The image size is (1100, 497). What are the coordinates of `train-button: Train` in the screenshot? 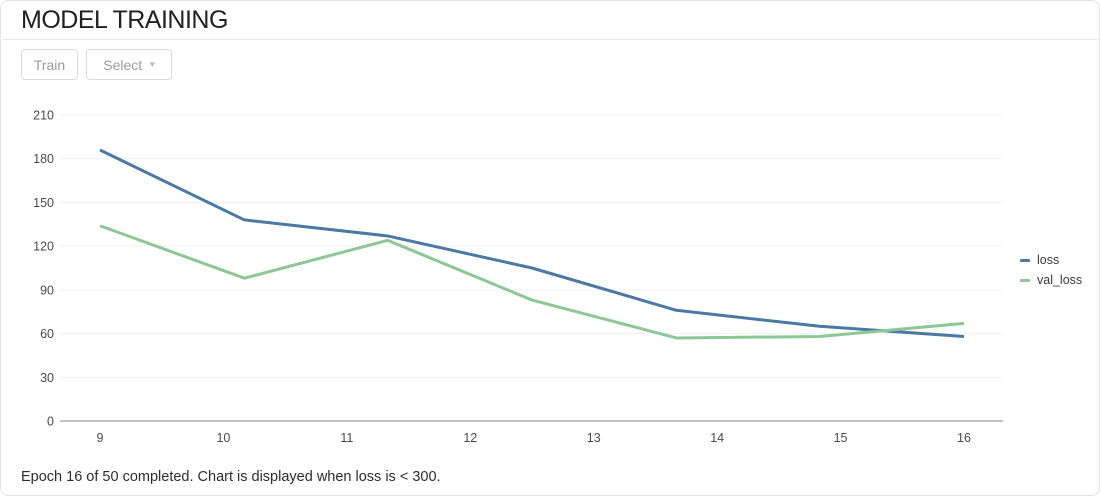 It's located at (49, 64).